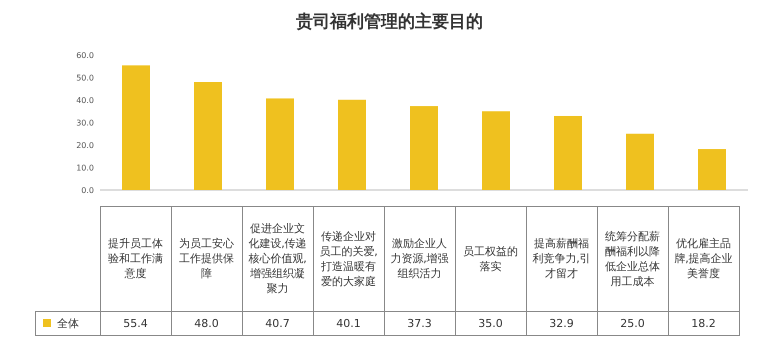 The width and height of the screenshot is (779, 357). I want to click on x-tick-label: 促进企业文化建设,传递核心价值观,增强组织凝聚力, so click(277, 258).